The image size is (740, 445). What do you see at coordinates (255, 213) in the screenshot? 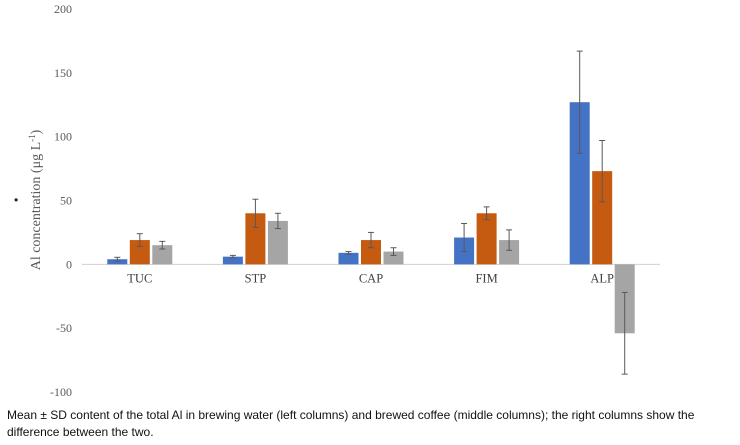
I see `error-bar-coffee-stp` at bounding box center [255, 213].